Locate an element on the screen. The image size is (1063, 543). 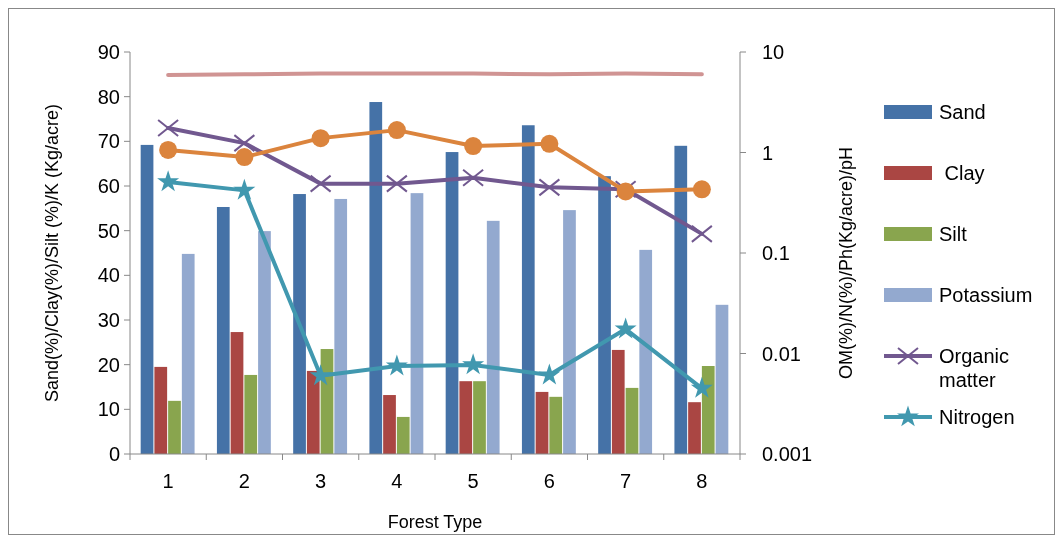
y-tick-label: 10 is located at coordinates (108, 409).